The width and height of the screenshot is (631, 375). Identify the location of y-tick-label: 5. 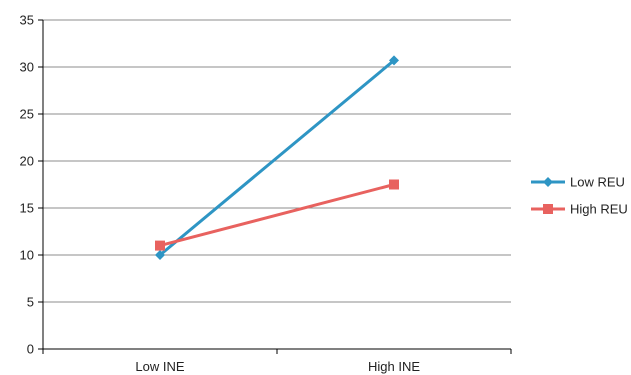
(30, 302).